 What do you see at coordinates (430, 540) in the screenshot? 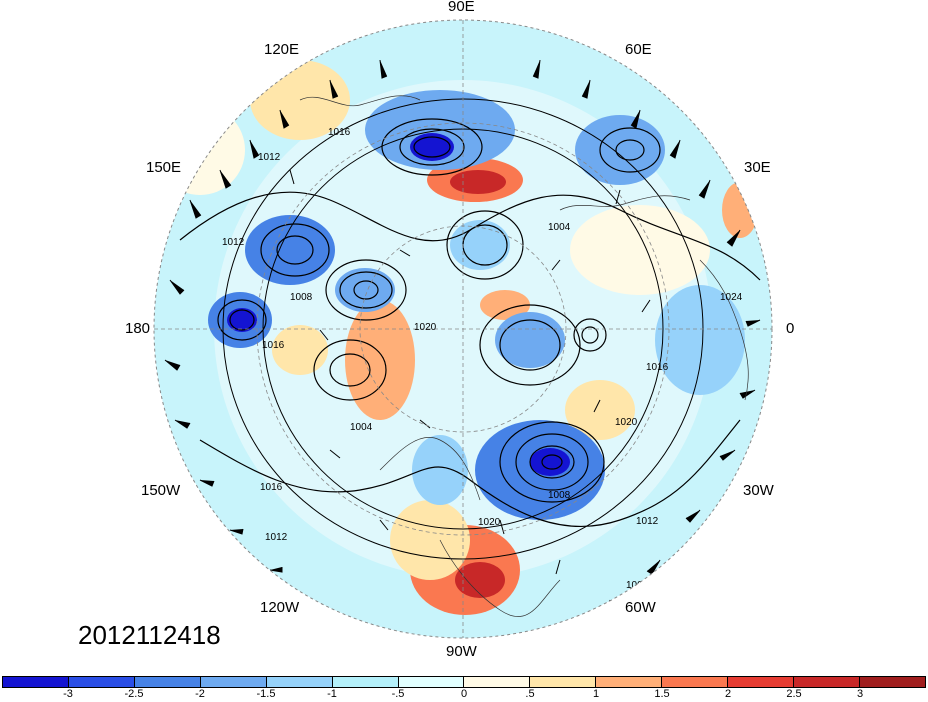
I see `warm-anomaly-rockies` at bounding box center [430, 540].